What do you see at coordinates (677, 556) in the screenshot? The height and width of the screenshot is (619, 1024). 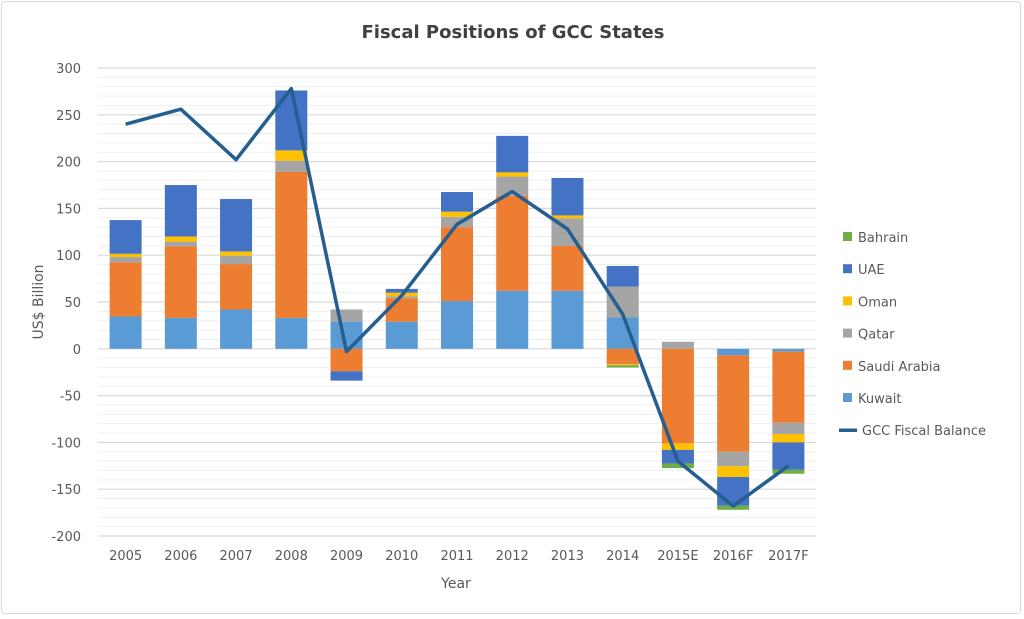 I see `x-tick-label: 2015E` at bounding box center [677, 556].